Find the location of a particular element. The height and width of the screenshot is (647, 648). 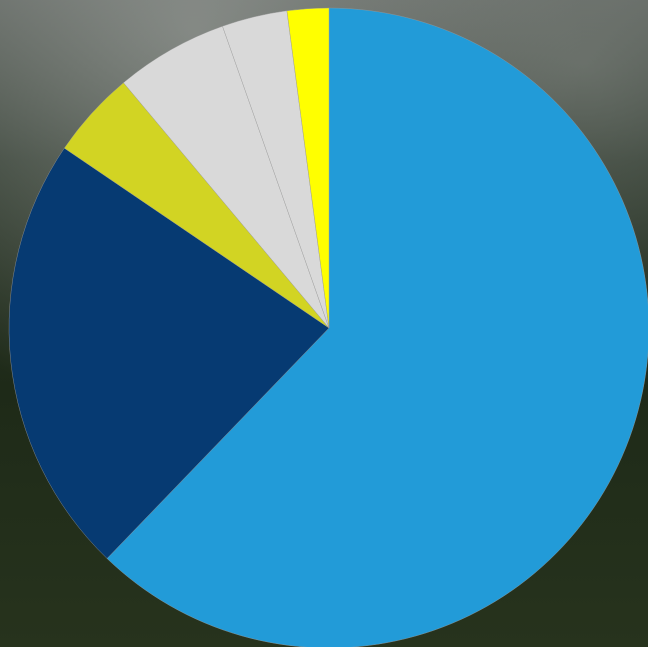

pie-slice is located at coordinates (308, 168).